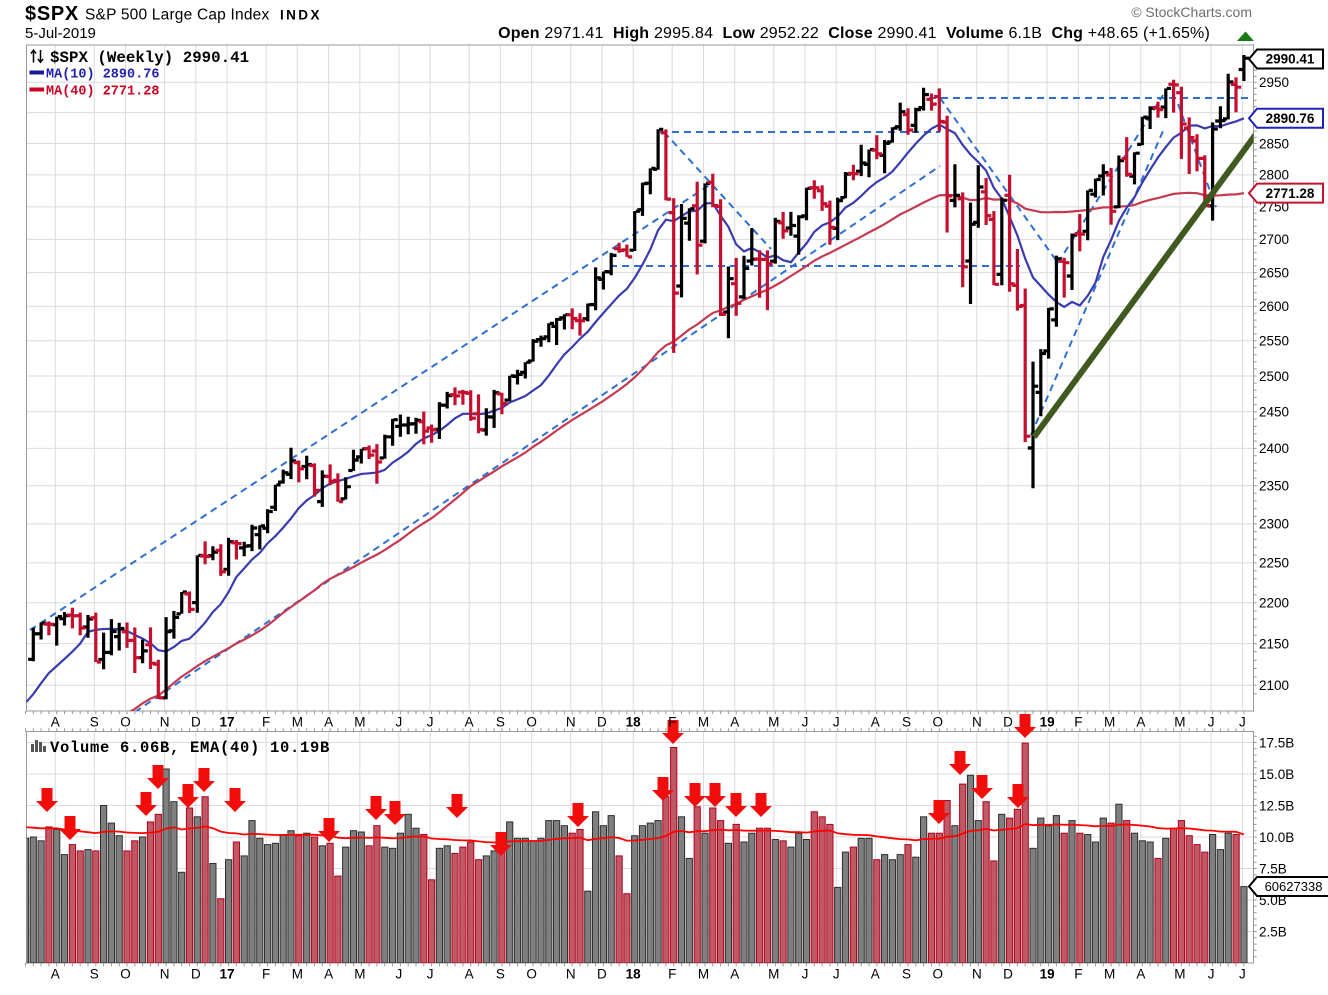 Image resolution: width=1328 pixels, height=995 pixels. I want to click on svg-text: 2650, so click(1274, 272).